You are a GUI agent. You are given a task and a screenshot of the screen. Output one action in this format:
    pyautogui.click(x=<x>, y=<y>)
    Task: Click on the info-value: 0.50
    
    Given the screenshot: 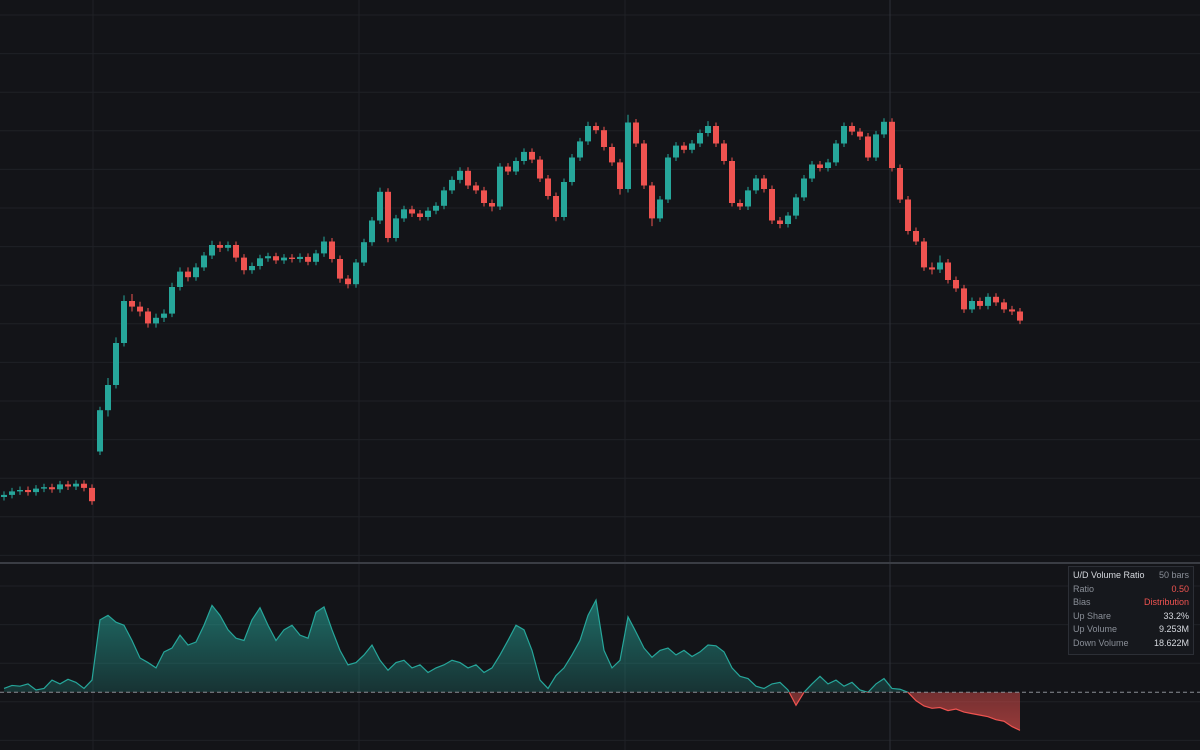 What is the action you would take?
    pyautogui.click(x=1180, y=588)
    